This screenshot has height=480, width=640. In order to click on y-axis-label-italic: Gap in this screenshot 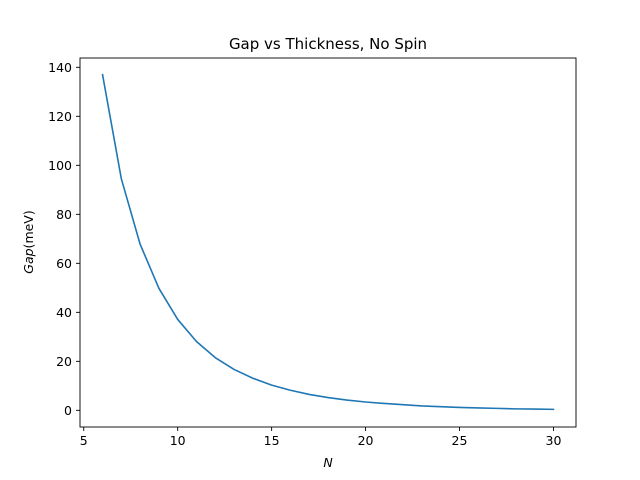, I will do `click(28, 260)`.